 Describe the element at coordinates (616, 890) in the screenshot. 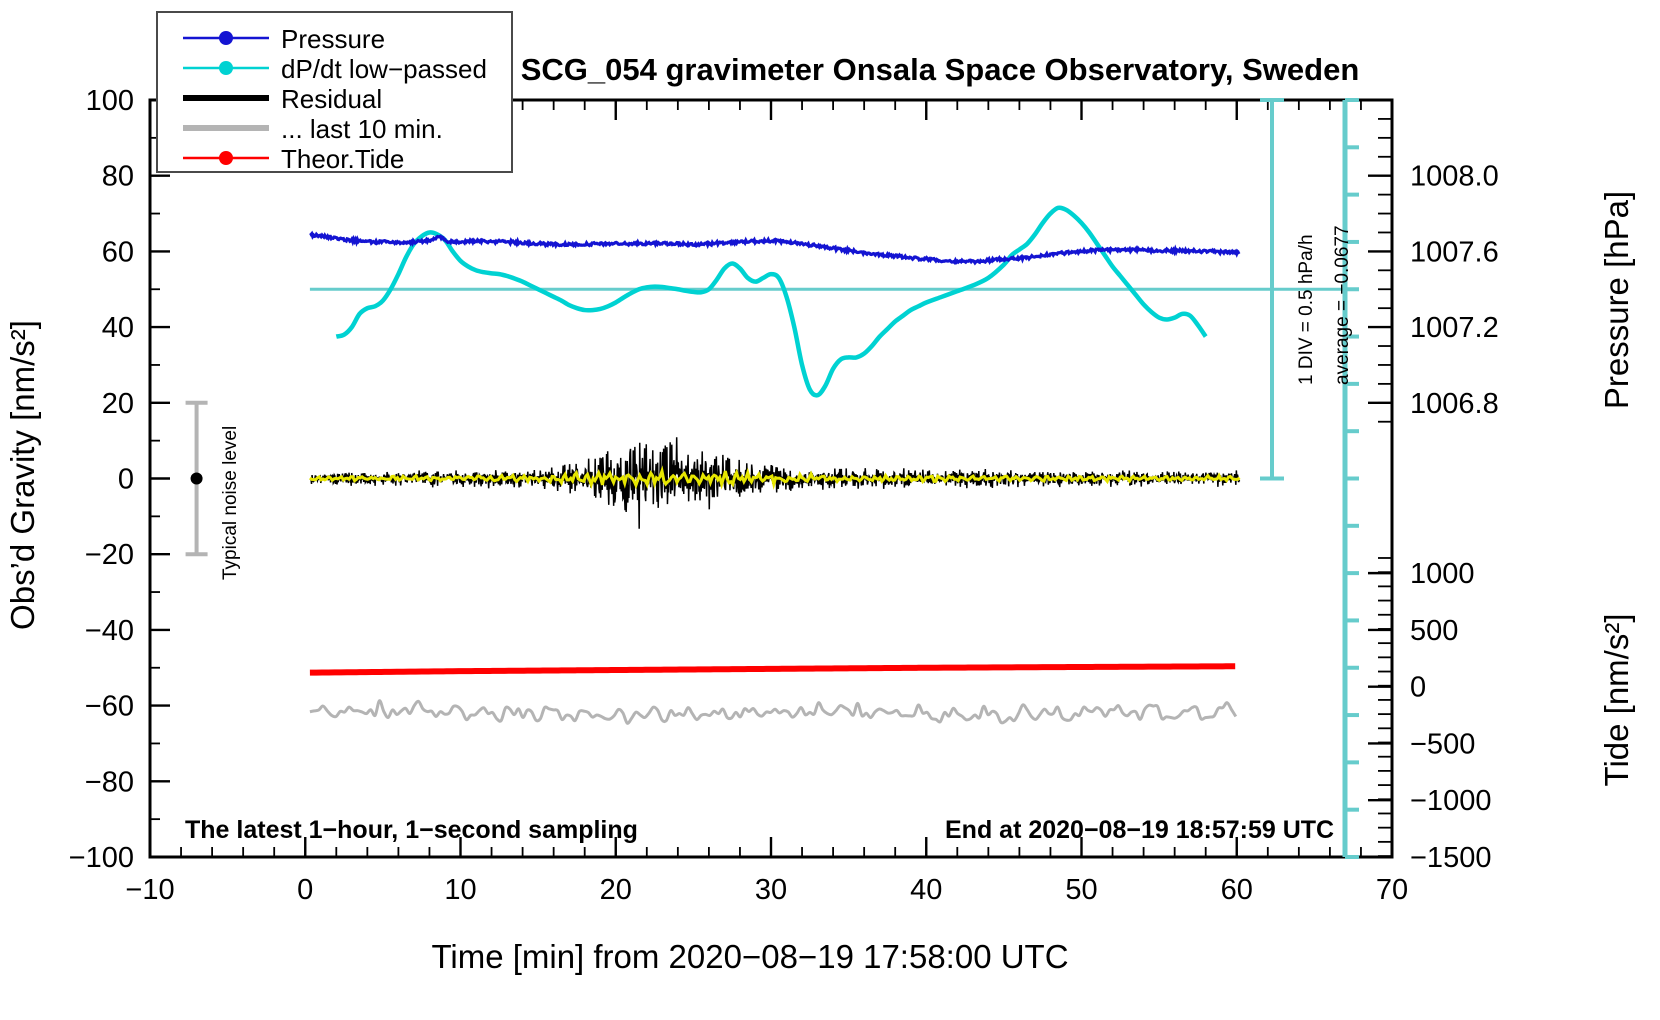

I see `x-tick-label: 20` at that location.